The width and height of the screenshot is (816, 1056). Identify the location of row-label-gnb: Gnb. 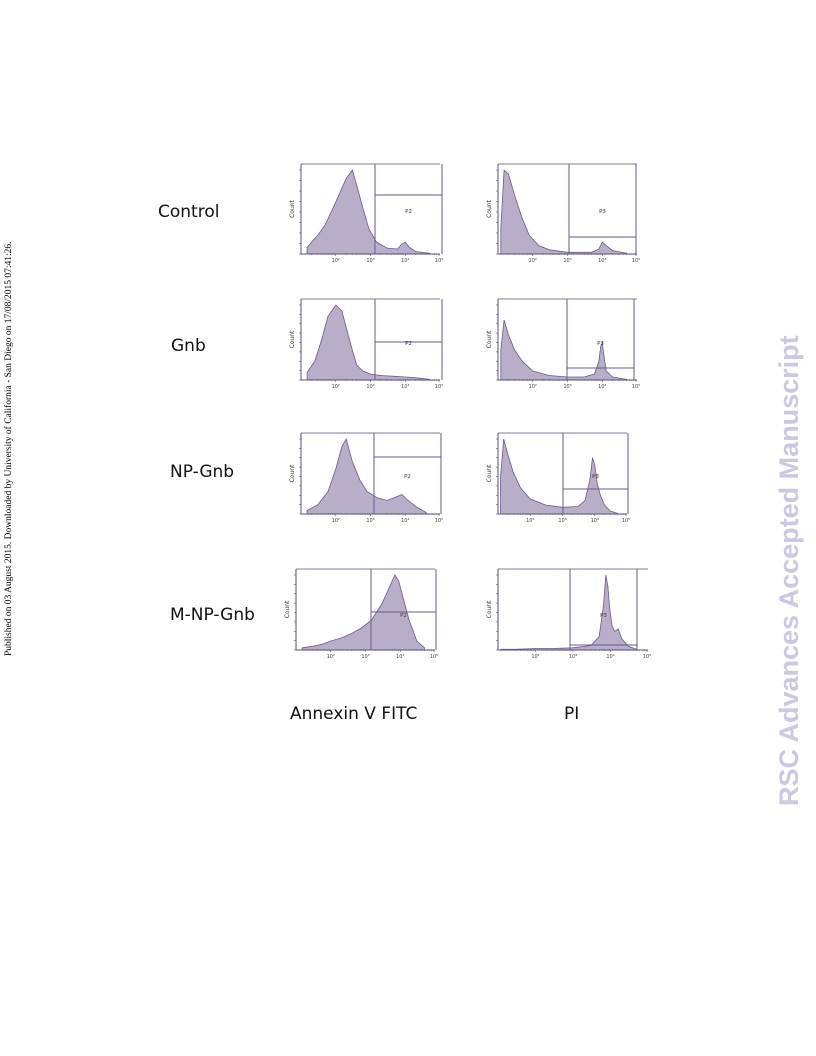
(188, 346).